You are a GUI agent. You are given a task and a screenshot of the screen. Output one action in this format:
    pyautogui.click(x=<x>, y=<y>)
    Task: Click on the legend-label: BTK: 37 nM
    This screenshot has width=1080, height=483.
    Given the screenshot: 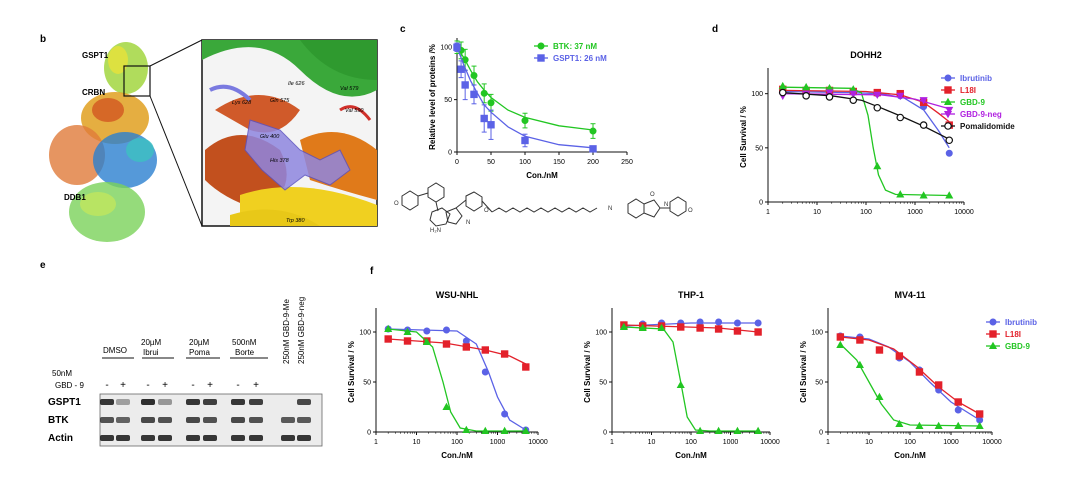 What is the action you would take?
    pyautogui.click(x=575, y=46)
    